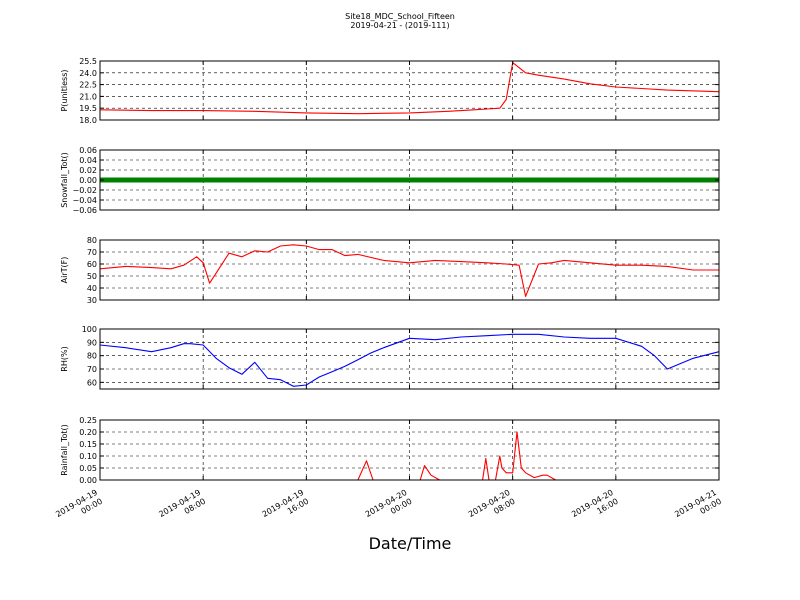 The height and width of the screenshot is (600, 800). What do you see at coordinates (400, 16) in the screenshot?
I see `chart-title: Site18_MDC_School_Fifteen` at bounding box center [400, 16].